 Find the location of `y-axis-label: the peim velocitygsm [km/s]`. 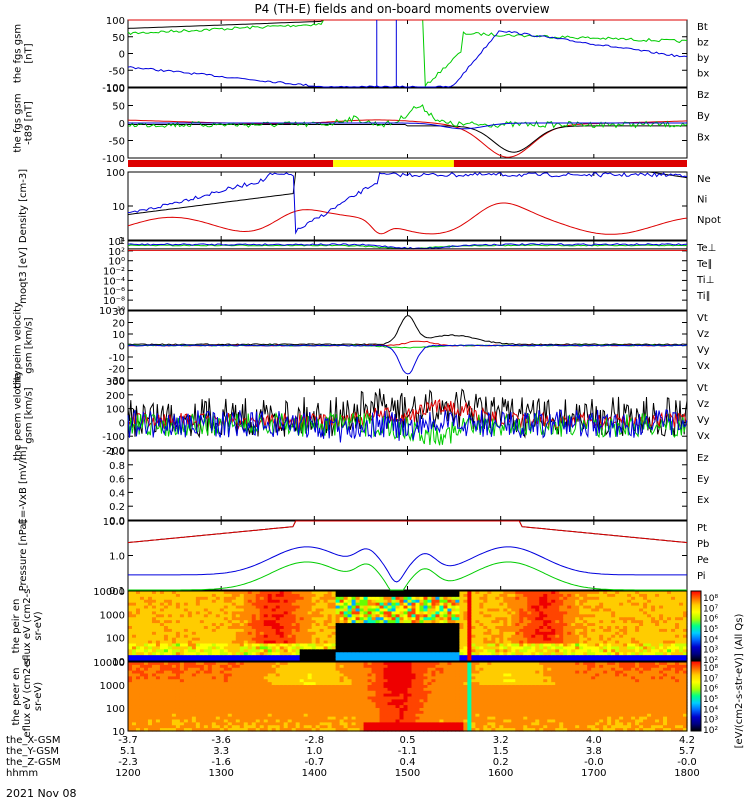

y-axis-label: the peim velocitygsm [km/s] is located at coordinates (24, 345).